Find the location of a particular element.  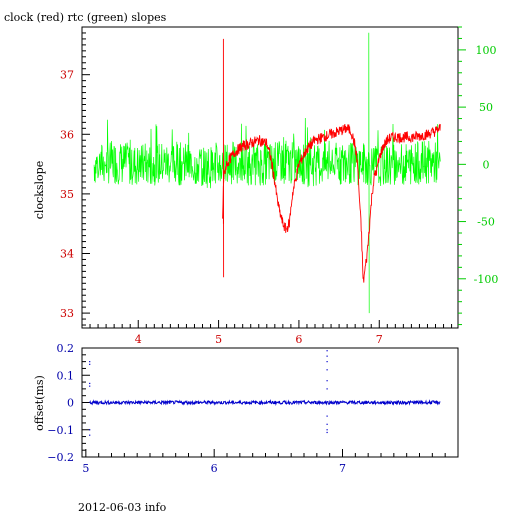

y2-tick-label: -100 is located at coordinates (486, 279).